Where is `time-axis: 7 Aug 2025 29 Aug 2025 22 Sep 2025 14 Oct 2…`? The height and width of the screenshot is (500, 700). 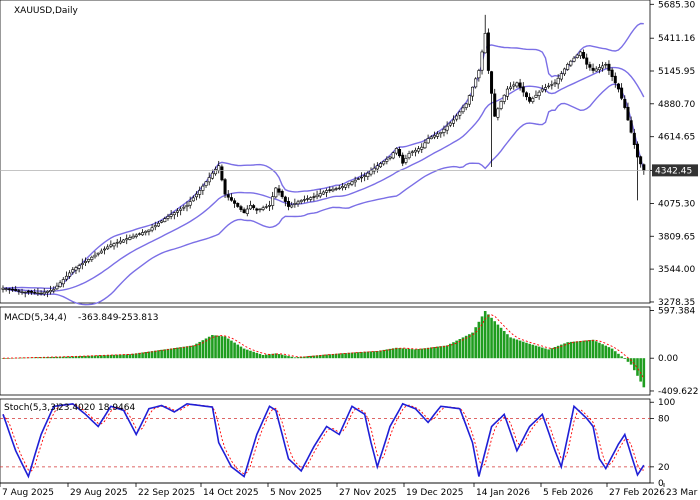
time-axis: 7 Aug 2025 29 Aug 2025 22 Sep 2025 14 Oct 2… is located at coordinates (350, 490).